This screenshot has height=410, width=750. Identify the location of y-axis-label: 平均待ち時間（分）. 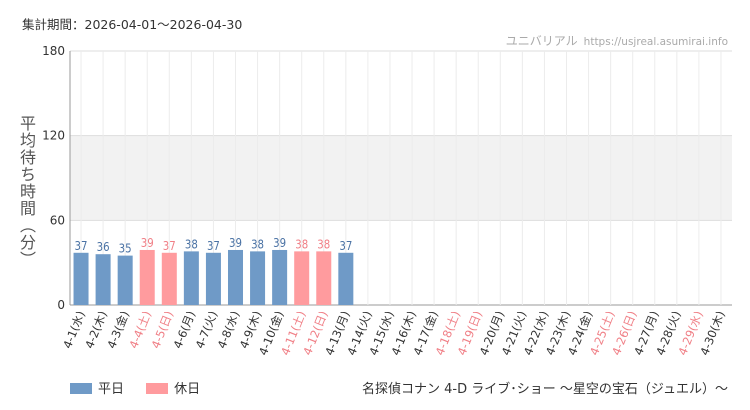
(26, 191).